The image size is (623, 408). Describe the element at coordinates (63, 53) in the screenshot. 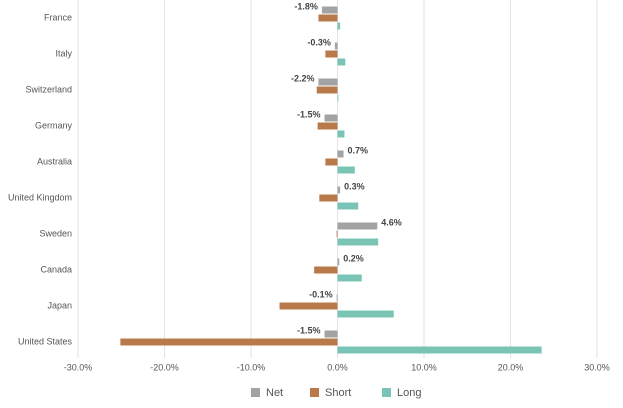

I see `category-label: Italy` at that location.